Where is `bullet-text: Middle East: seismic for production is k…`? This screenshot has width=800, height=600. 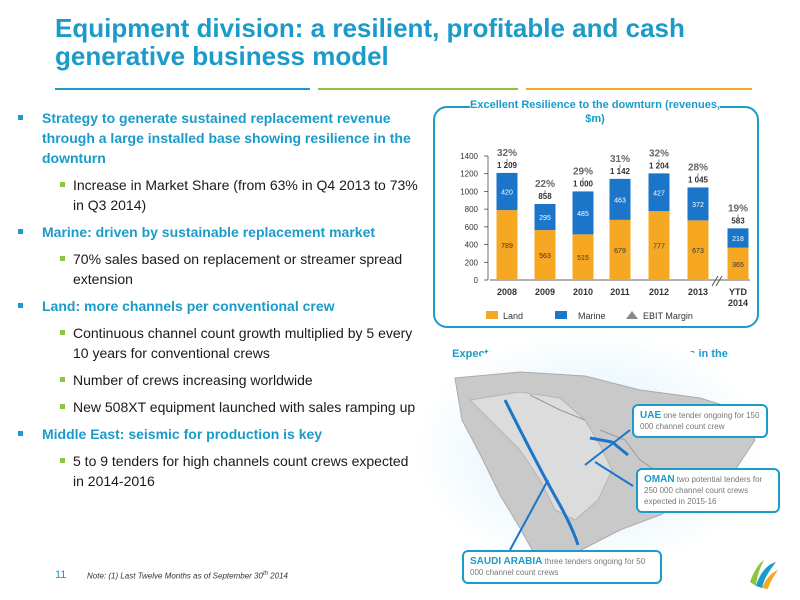
bullet-text: Middle East: seismic for production is k… is located at coordinates (182, 434).